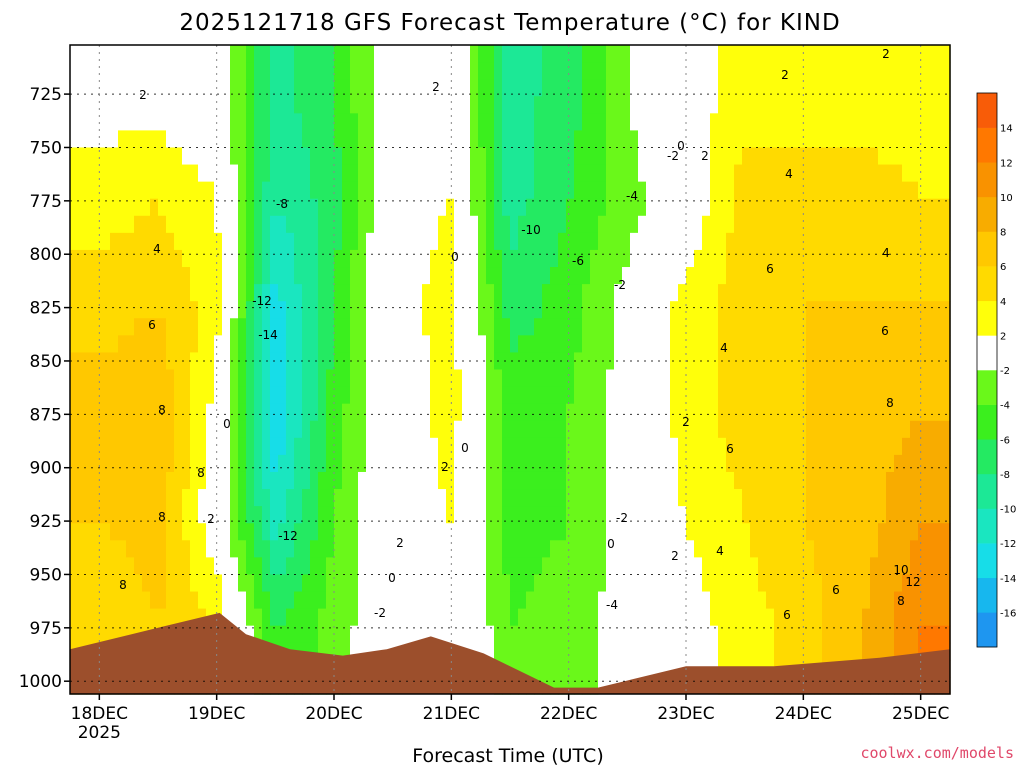 This screenshot has height=768, width=1024. What do you see at coordinates (46, 415) in the screenshot?
I see `y-tick-label: 875` at bounding box center [46, 415].